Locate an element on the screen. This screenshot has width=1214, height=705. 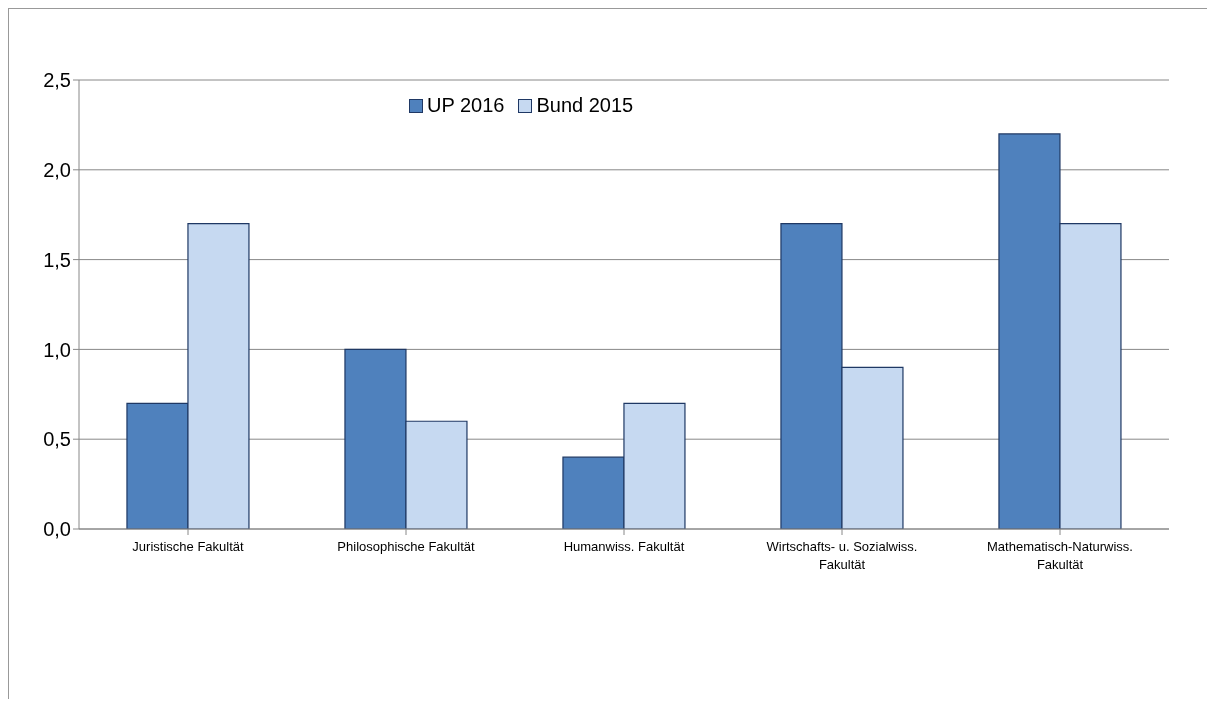
y-tick-label: 0,5 is located at coordinates (57, 439).